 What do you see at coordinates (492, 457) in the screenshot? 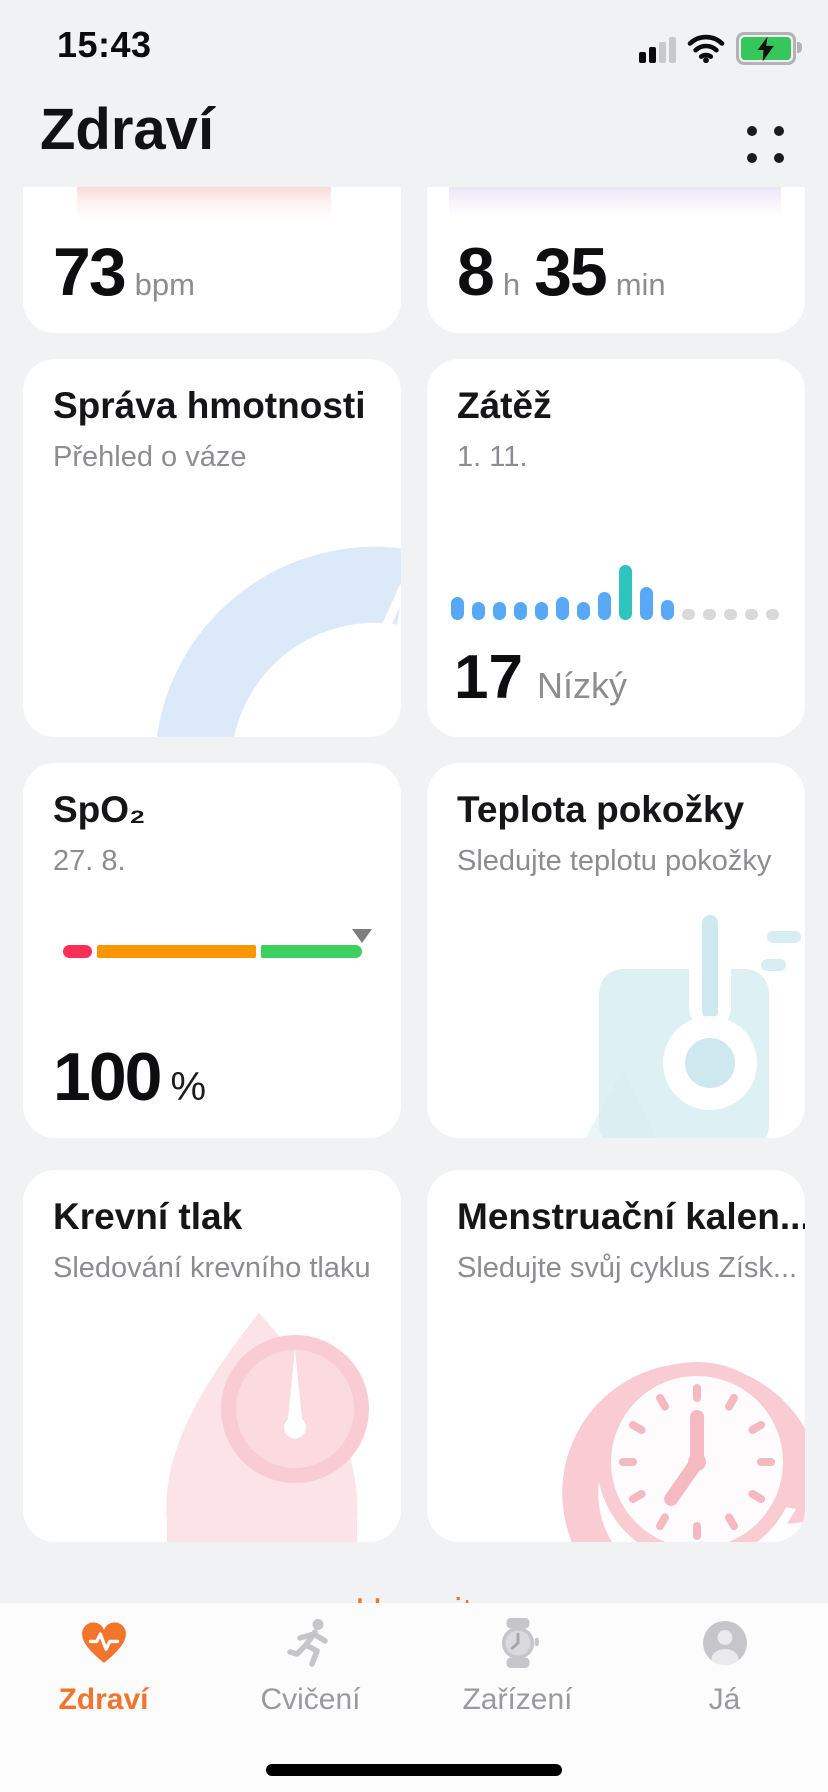
I see `stress-card-subtitle: 1. 11.` at bounding box center [492, 457].